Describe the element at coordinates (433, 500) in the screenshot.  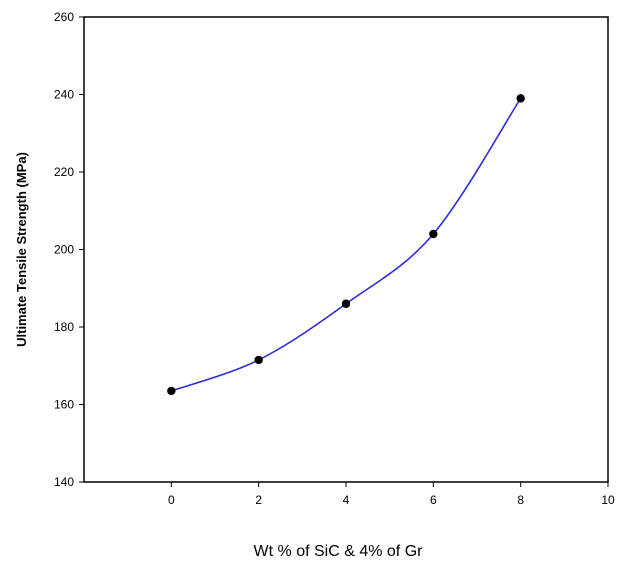
I see `x-tick-label: 6` at that location.